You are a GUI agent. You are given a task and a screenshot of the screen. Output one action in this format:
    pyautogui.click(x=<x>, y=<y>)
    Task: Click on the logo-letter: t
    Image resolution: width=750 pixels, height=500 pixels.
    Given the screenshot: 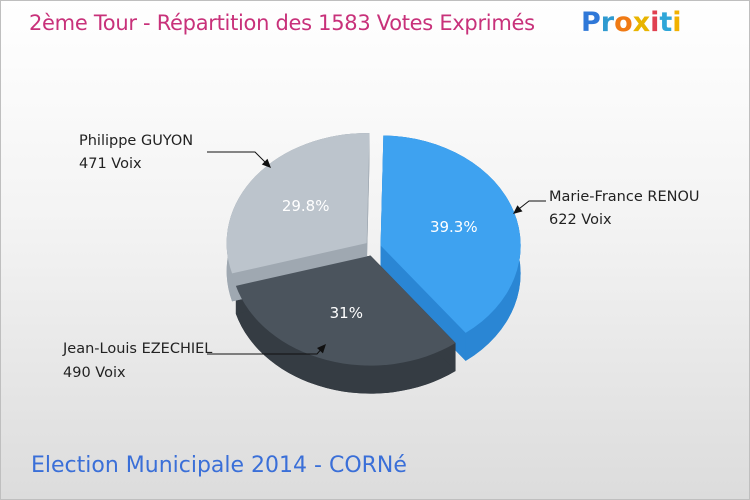 What is the action you would take?
    pyautogui.click(x=666, y=22)
    